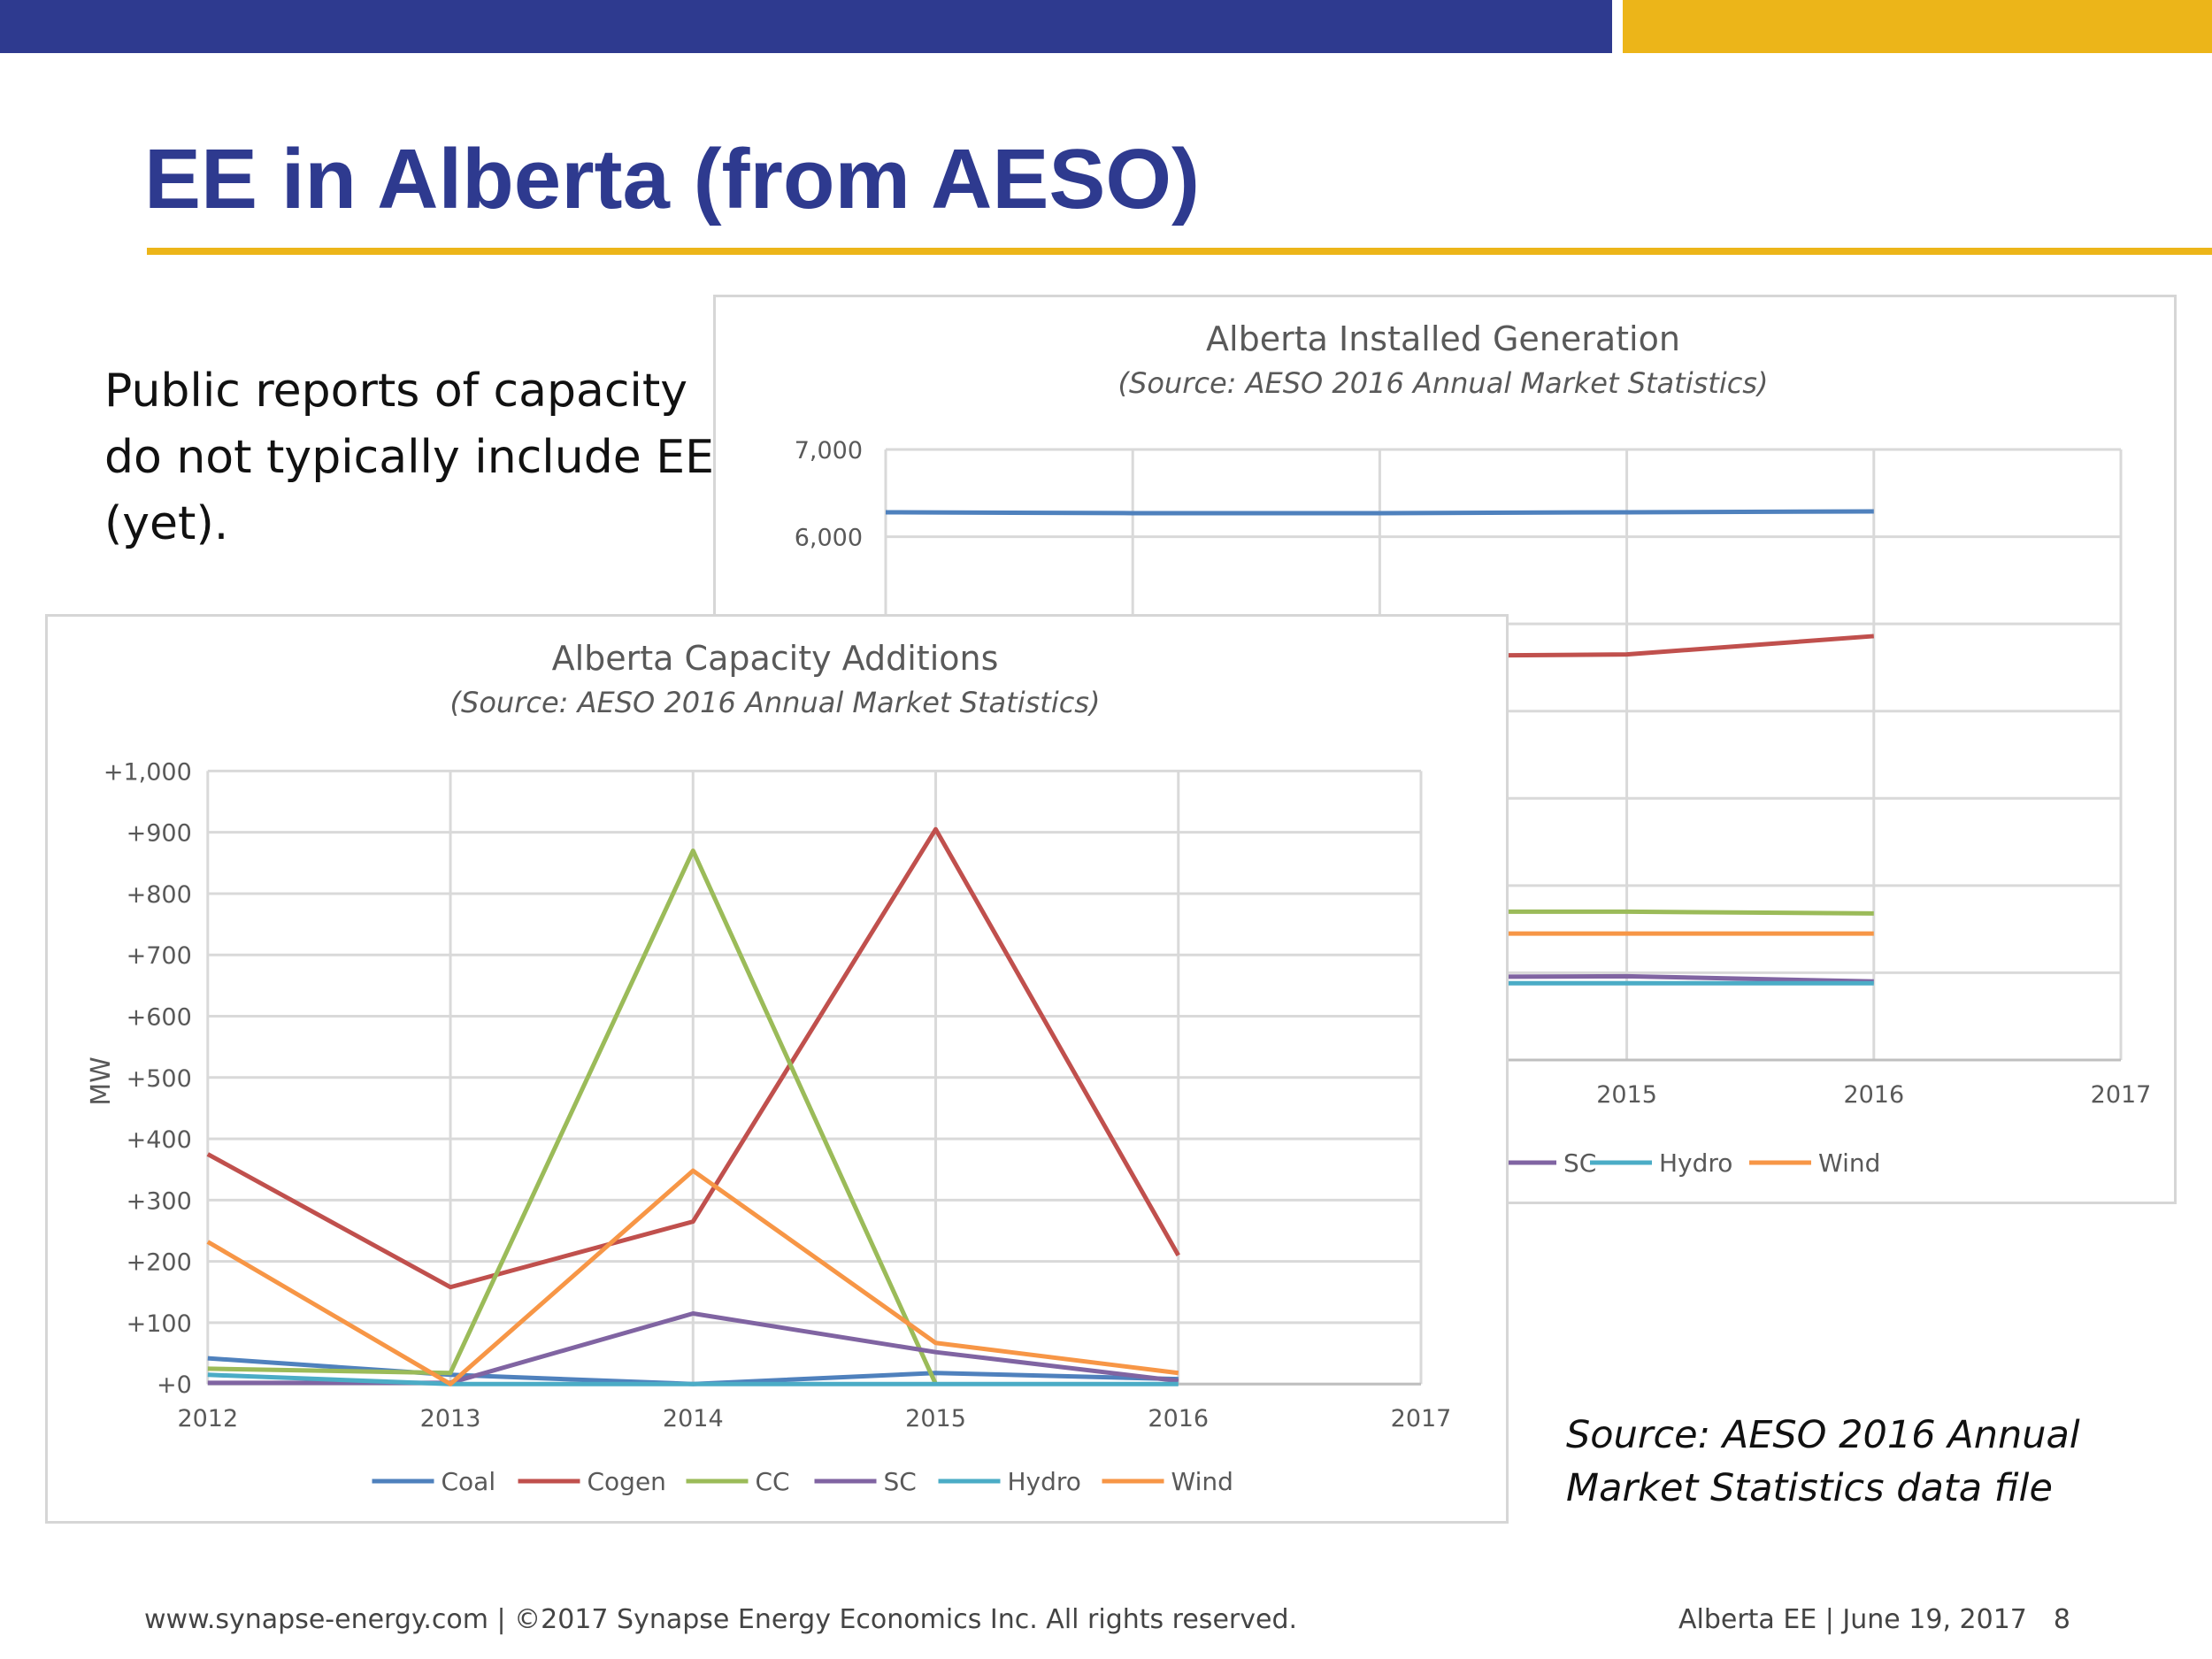 The width and height of the screenshot is (2212, 1659). Describe the element at coordinates (672, 179) in the screenshot. I see `slide-title: EE in Alberta (from AESO)` at that location.